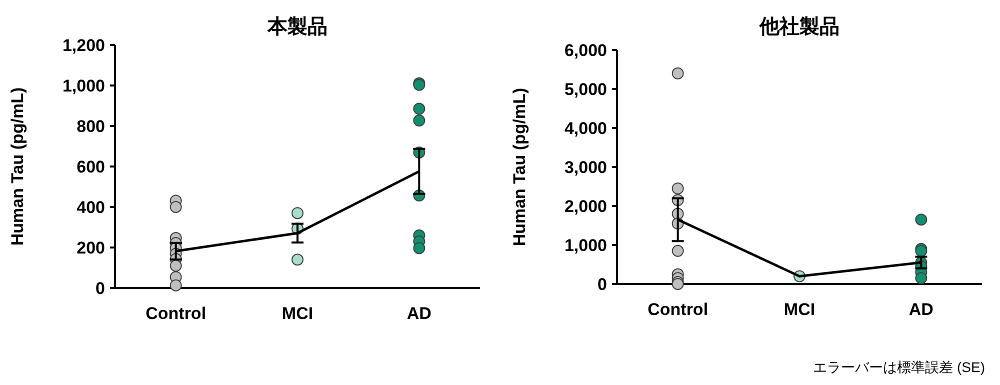 The width and height of the screenshot is (1000, 385). Describe the element at coordinates (90, 126) in the screenshot. I see `y-tick-label: 800` at that location.